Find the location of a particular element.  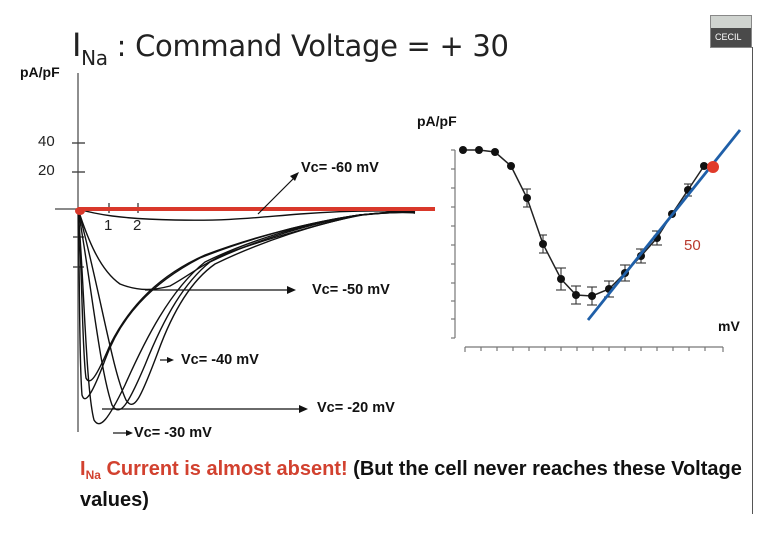

trace-vc60 is located at coordinates (246, 214).